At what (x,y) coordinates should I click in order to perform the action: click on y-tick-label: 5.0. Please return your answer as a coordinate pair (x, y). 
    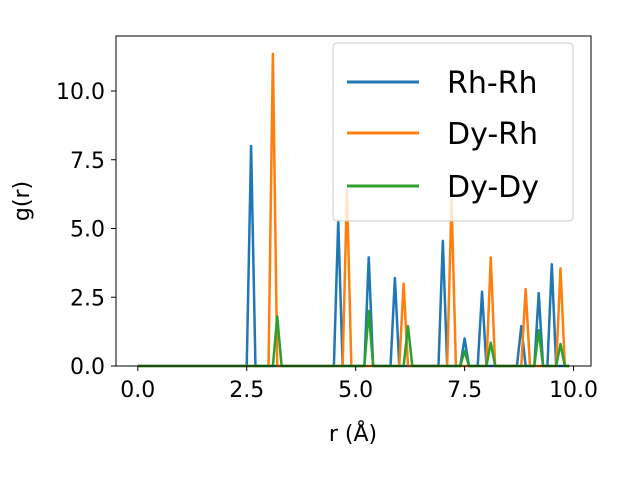
    Looking at the image, I should click on (87, 230).